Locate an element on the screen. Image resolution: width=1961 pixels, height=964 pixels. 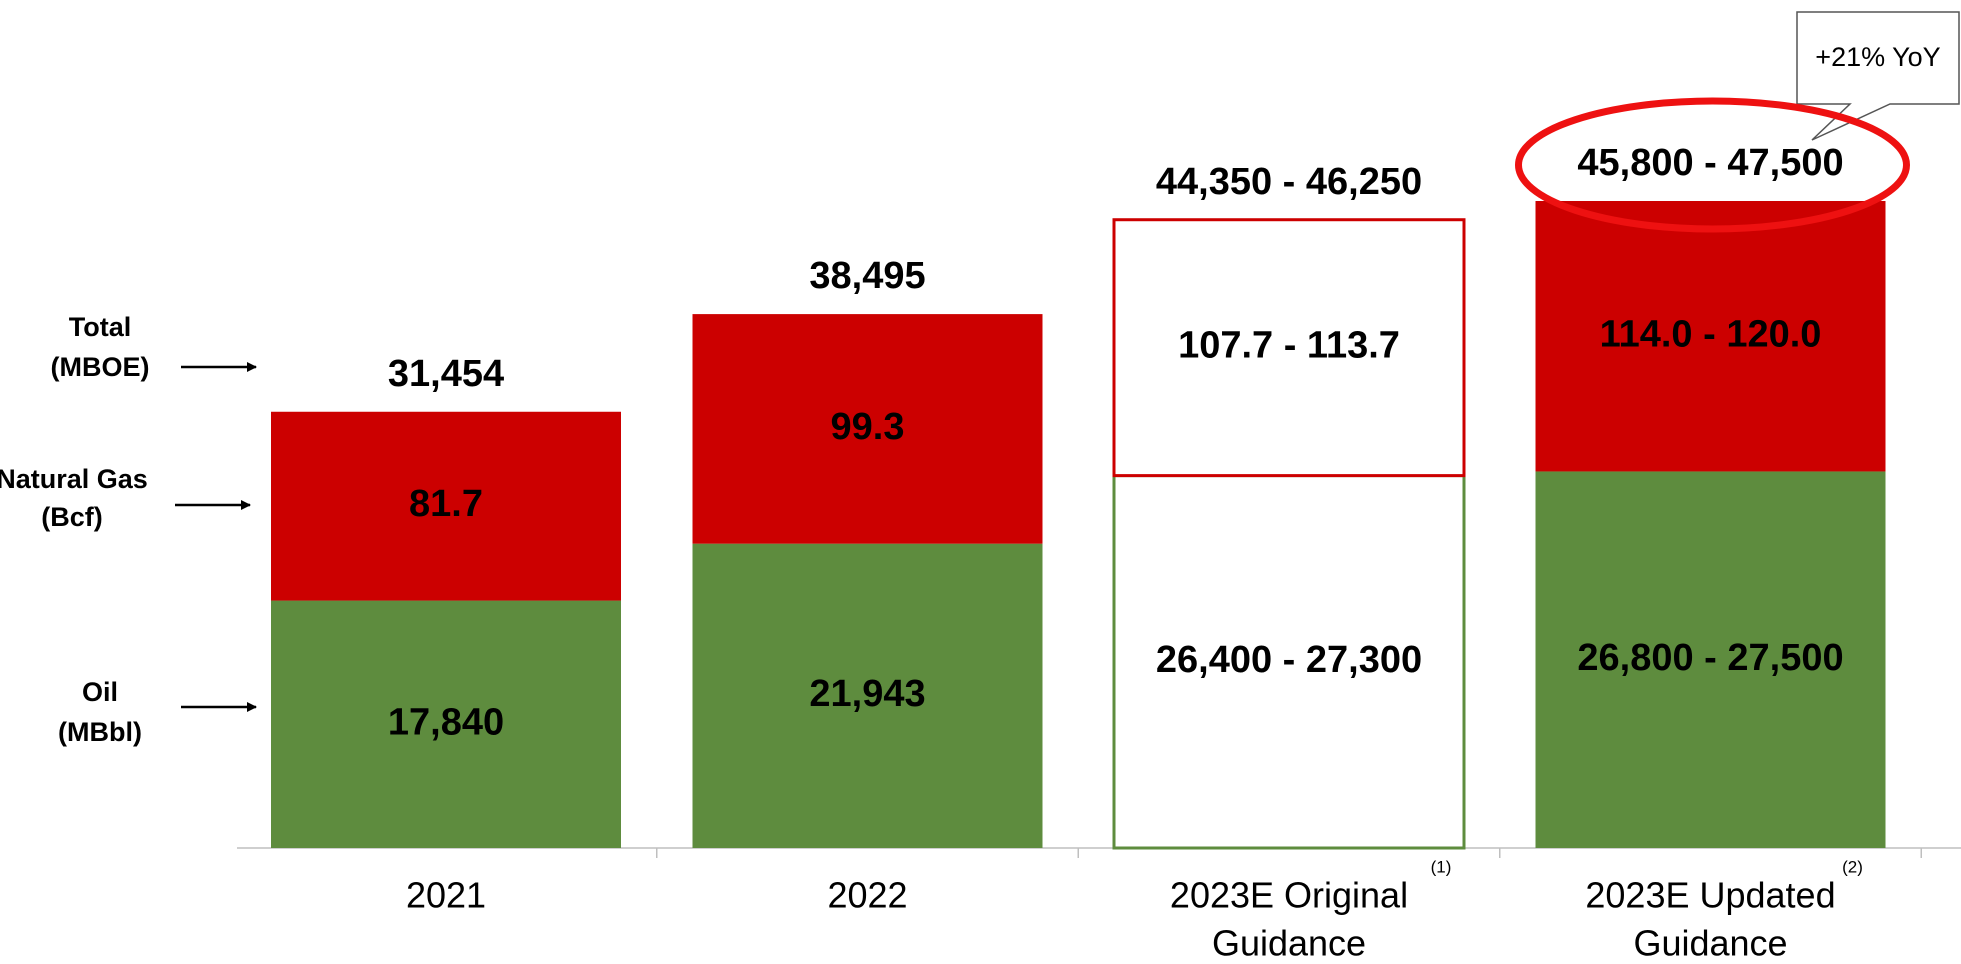
data-label: 107.7 - 113.7 is located at coordinates (1289, 346).